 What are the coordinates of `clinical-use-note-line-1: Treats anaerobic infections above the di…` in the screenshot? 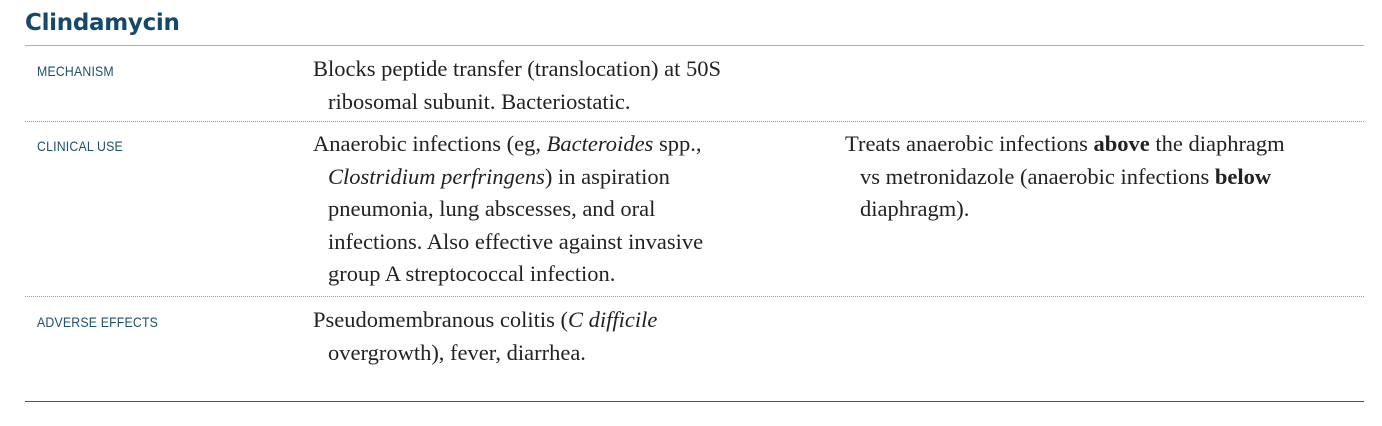 It's located at (1065, 143).